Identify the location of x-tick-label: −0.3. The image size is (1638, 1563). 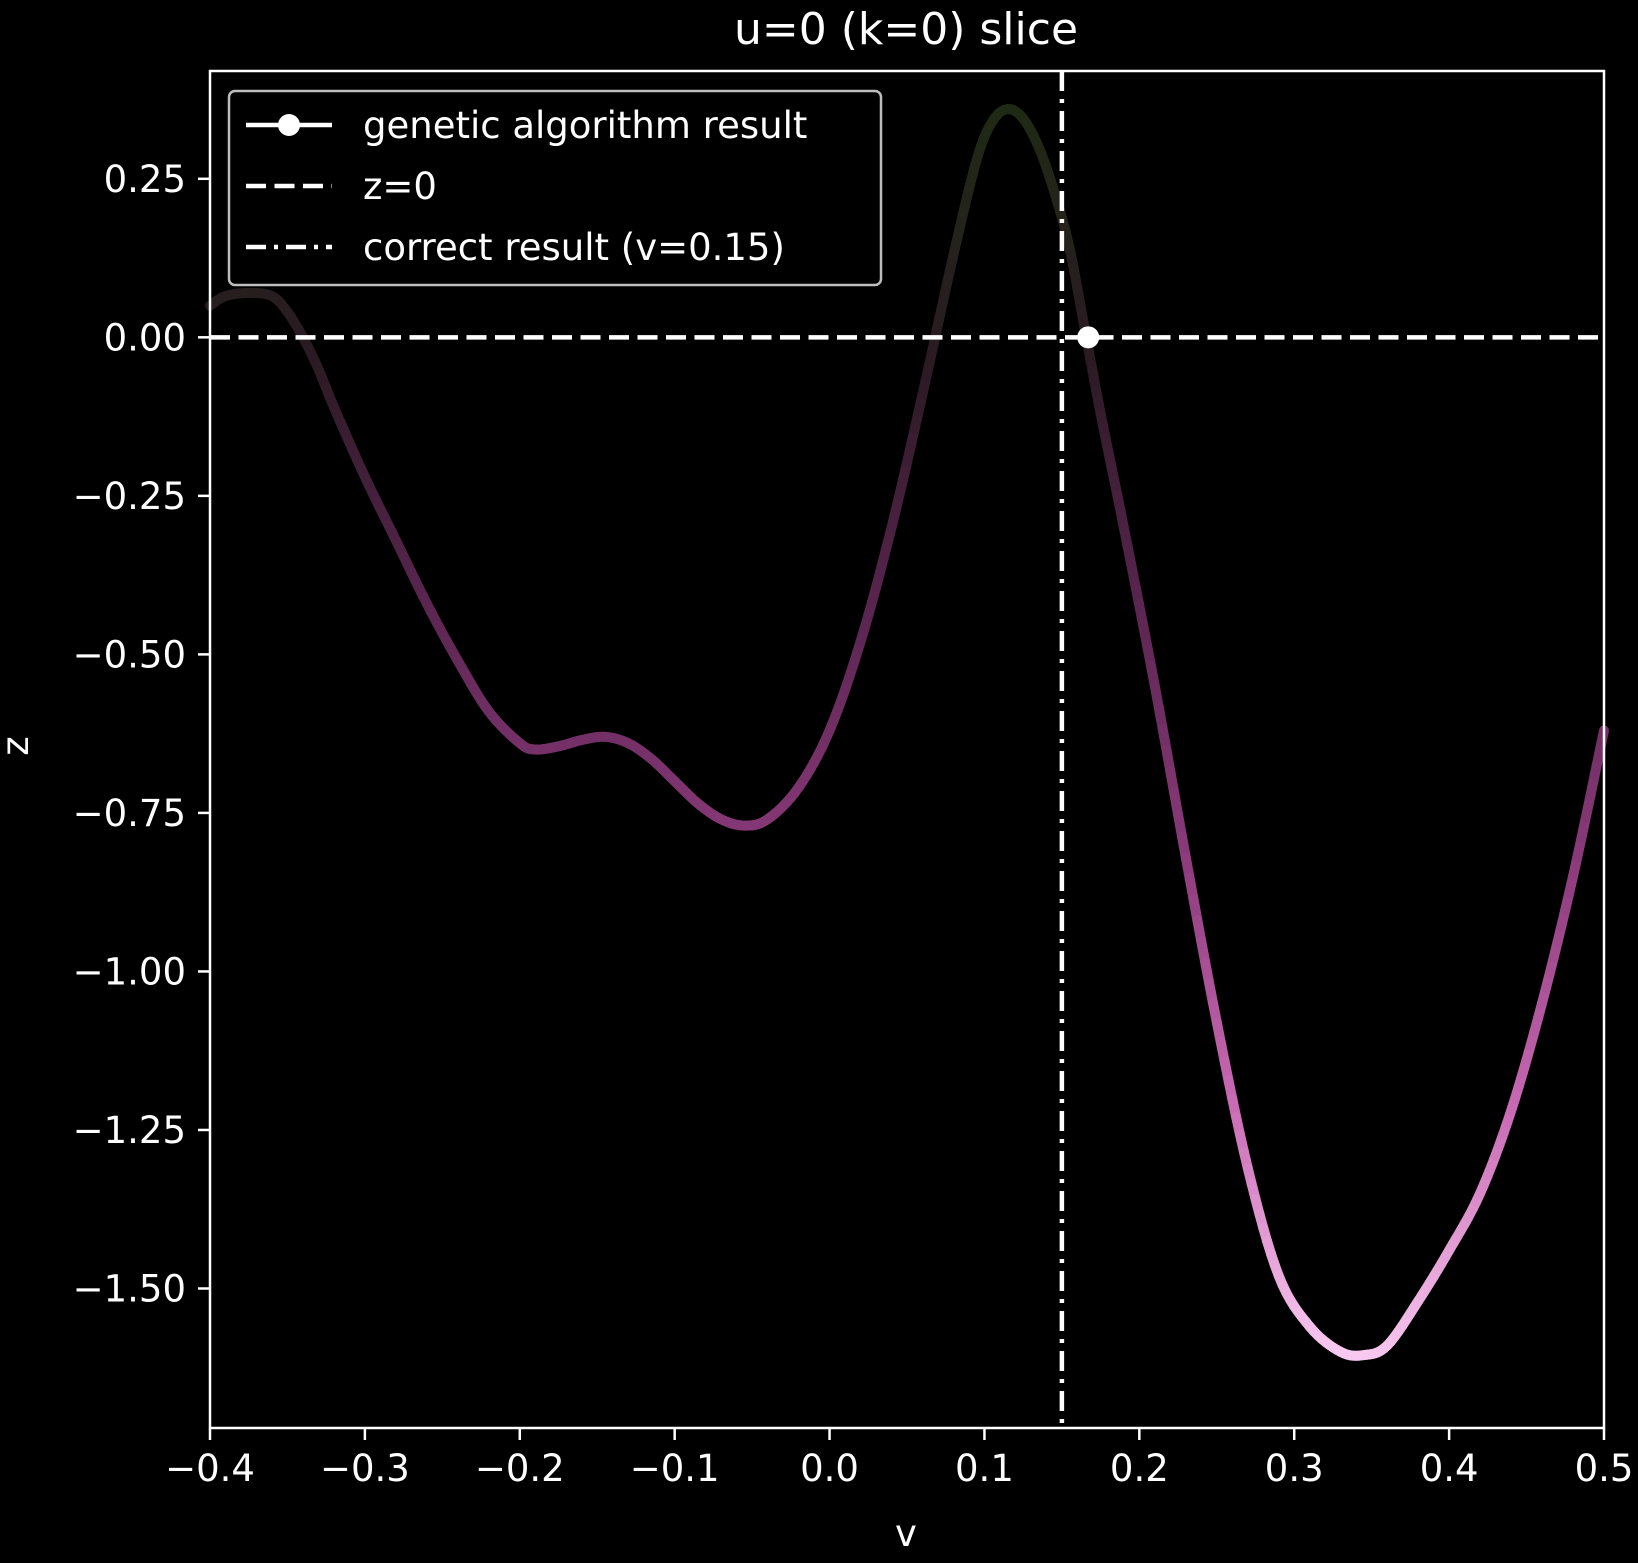
(365, 1468).